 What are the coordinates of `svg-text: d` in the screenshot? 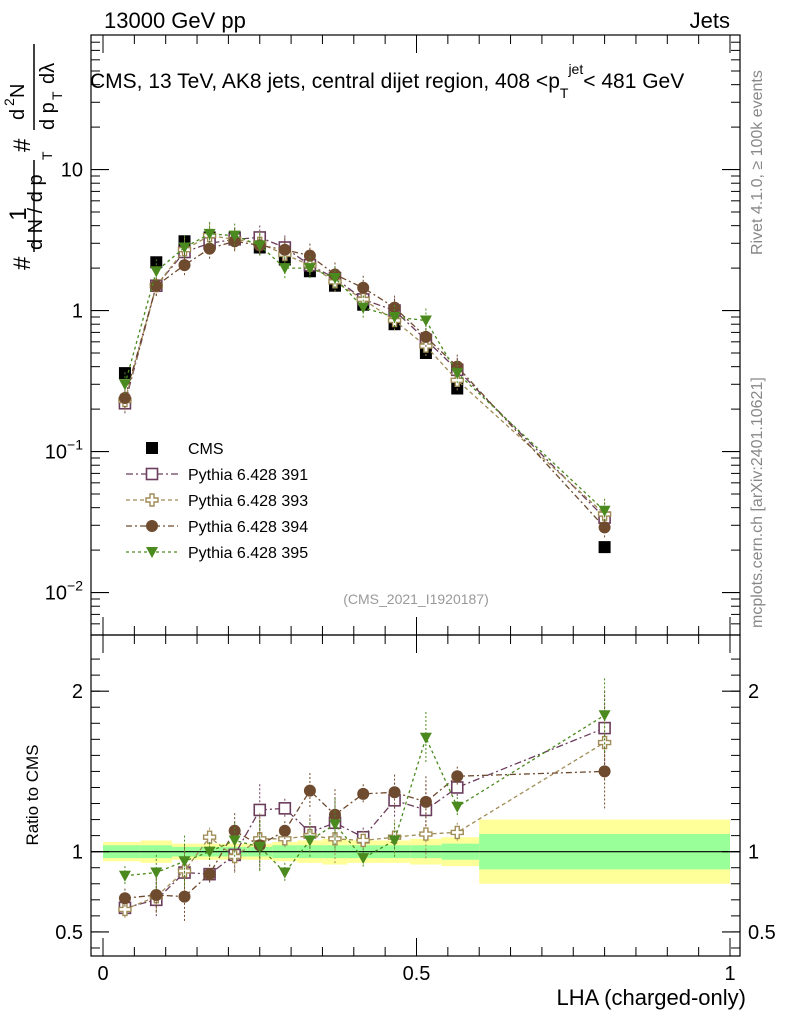 It's located at (18, 114).